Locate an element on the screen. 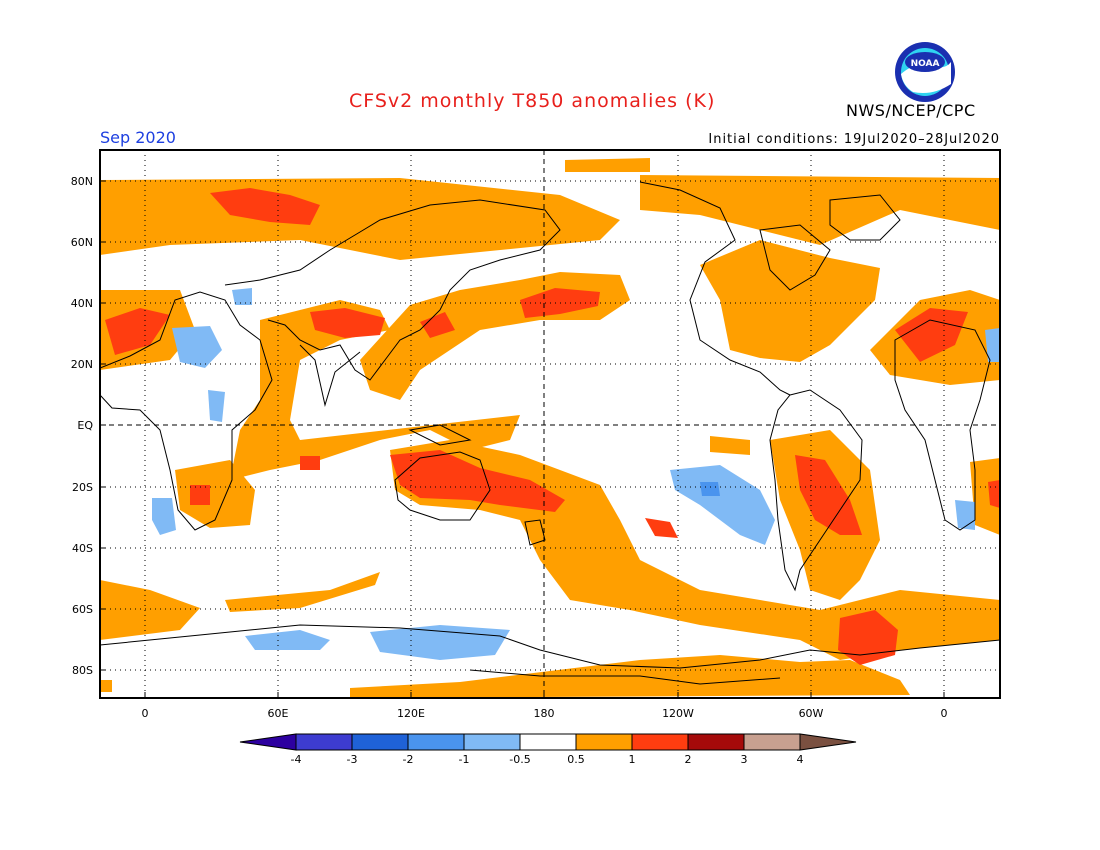 The height and width of the screenshot is (850, 1100). colorbar-label: -4 is located at coordinates (296, 759).